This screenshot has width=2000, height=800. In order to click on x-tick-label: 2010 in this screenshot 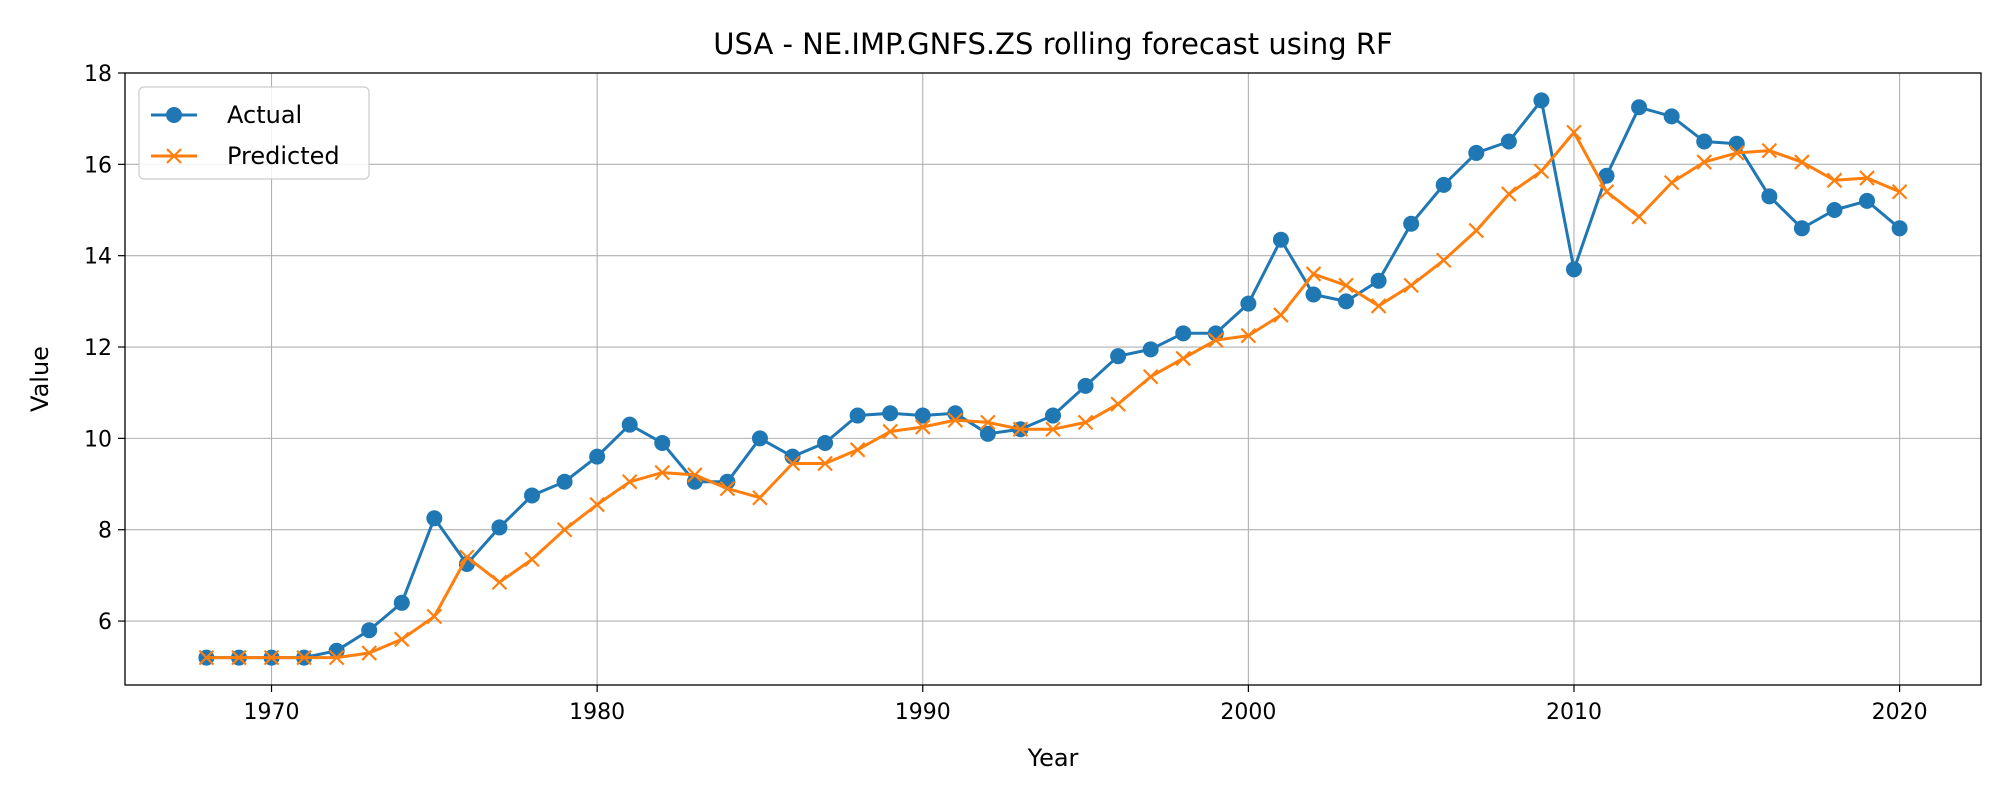, I will do `click(1574, 712)`.